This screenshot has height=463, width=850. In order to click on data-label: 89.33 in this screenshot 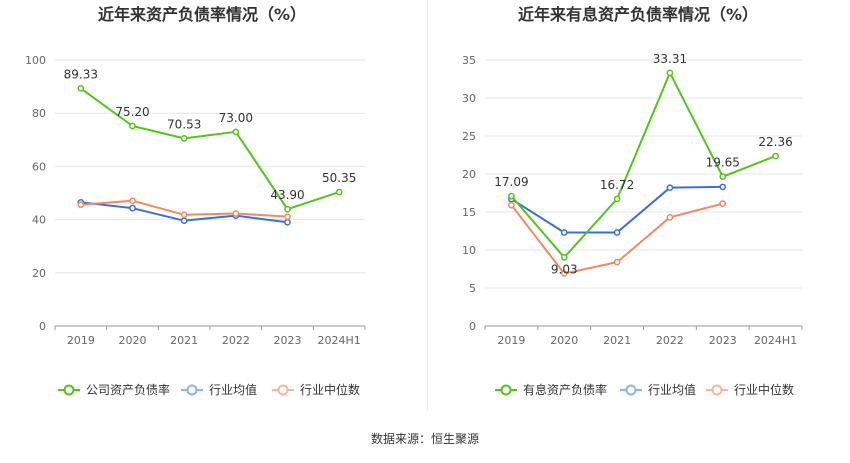, I will do `click(81, 74)`.